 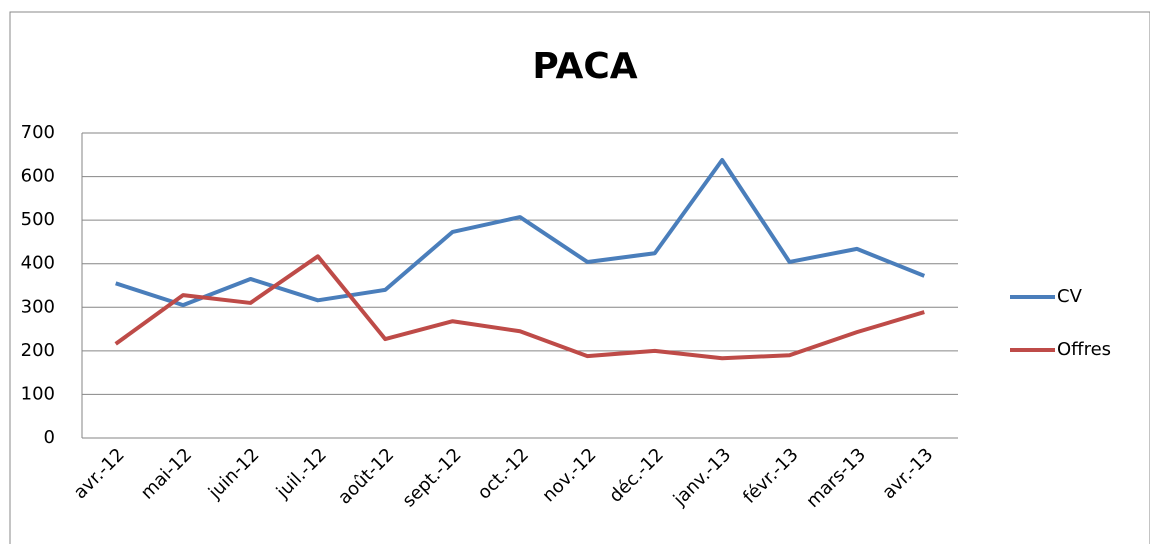 What do you see at coordinates (519, 307) in the screenshot?
I see `series-line` at bounding box center [519, 307].